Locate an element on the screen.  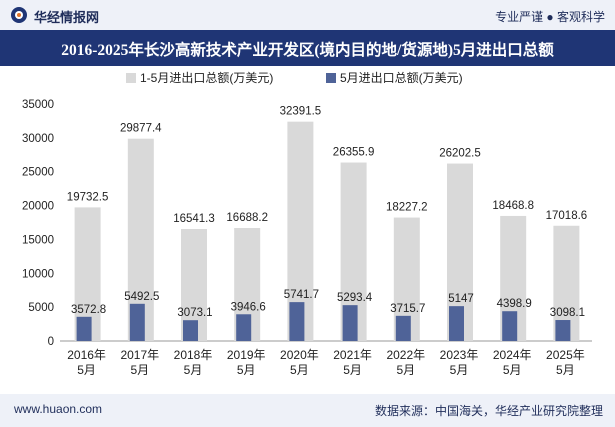
data-label-series1: 26355.9 is located at coordinates (354, 153).